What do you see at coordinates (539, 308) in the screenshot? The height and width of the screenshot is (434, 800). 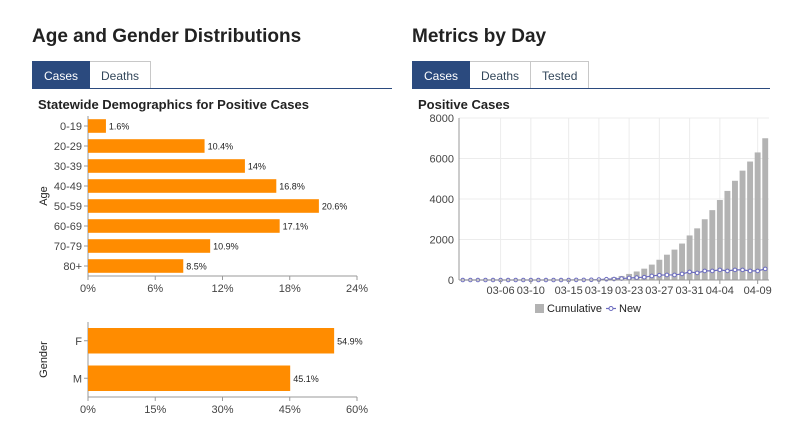 I see `legend-cumulative-swatch` at bounding box center [539, 308].